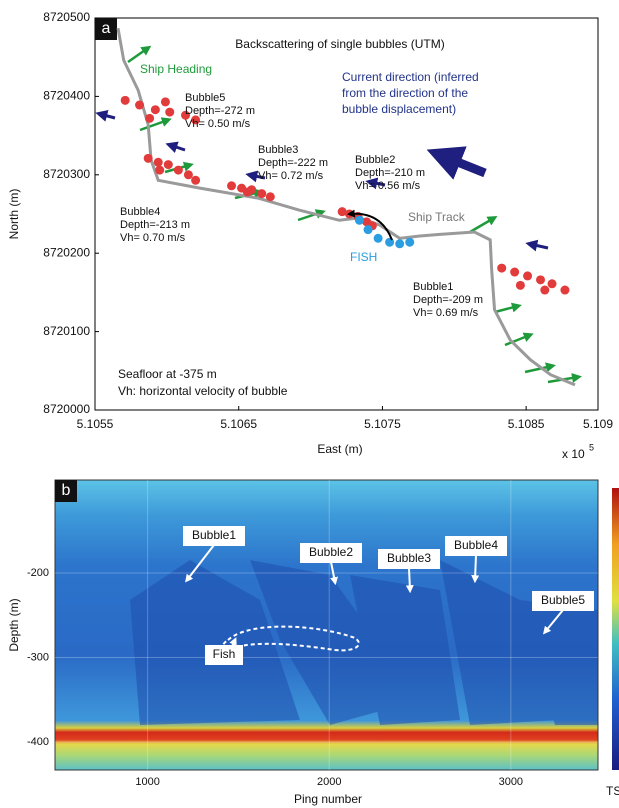 The height and width of the screenshot is (808, 619). I want to click on y-tick-label: -300, so click(38, 657).